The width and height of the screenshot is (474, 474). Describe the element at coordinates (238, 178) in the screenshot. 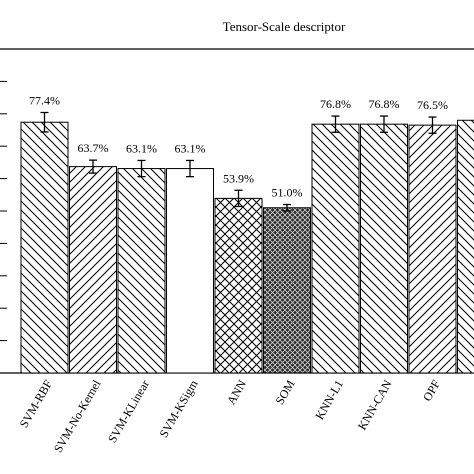

I see `value-label: 53.9%` at that location.